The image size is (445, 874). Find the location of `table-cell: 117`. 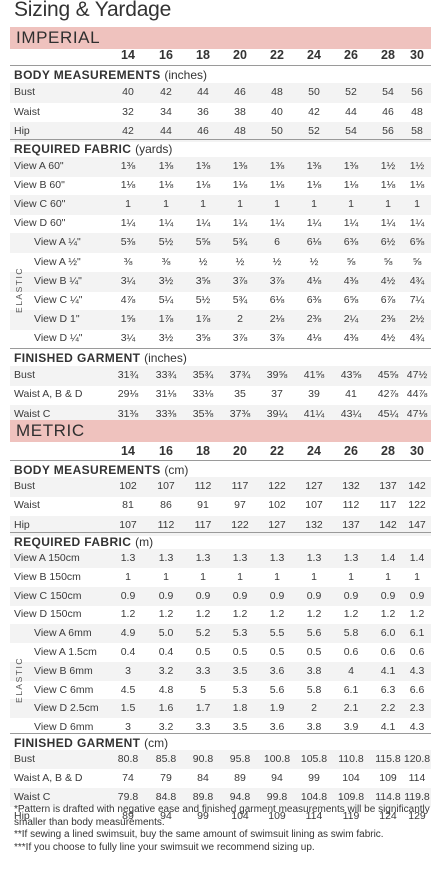

table-cell: 117 is located at coordinates (203, 524).